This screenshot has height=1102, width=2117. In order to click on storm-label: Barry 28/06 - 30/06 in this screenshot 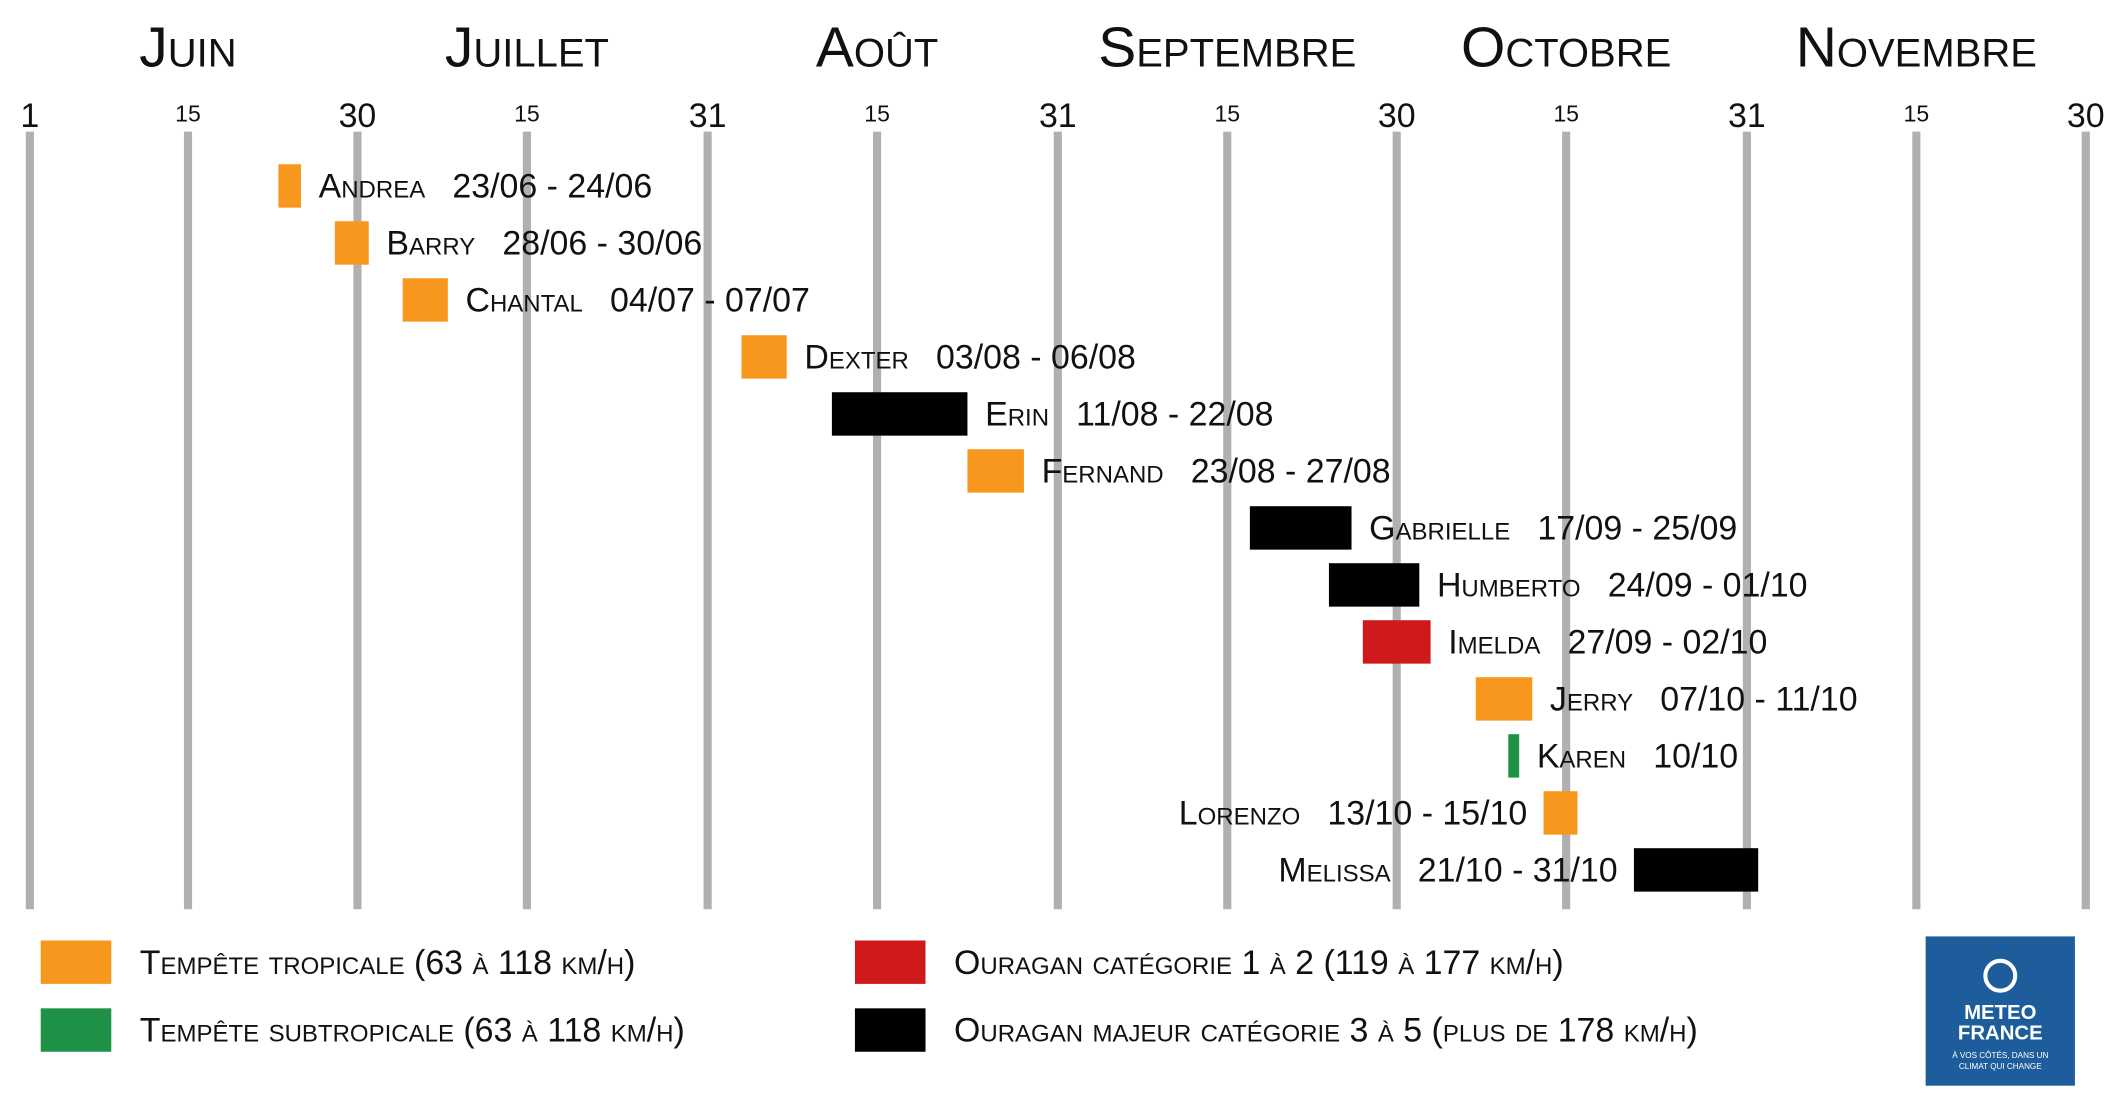, I will do `click(544, 244)`.